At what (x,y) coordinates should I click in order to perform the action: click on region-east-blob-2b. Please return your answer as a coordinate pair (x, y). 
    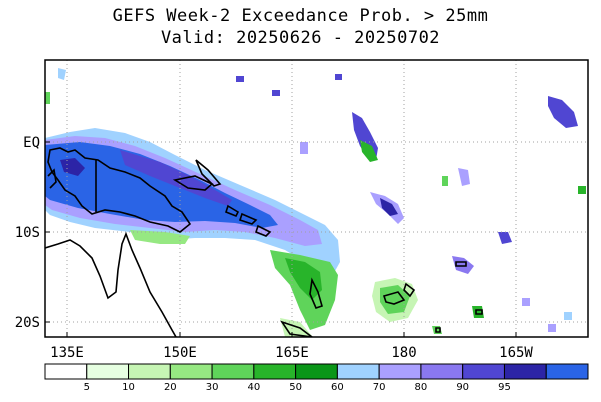
    Looking at the image, I should click on (389, 207).